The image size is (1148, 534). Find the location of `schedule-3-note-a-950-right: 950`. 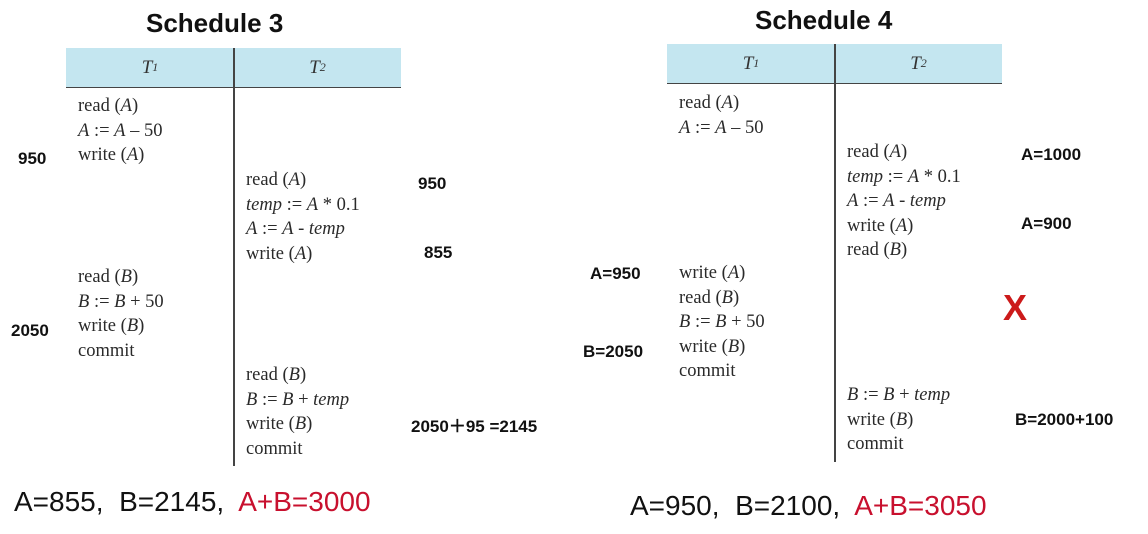

schedule-3-note-a-950-right: 950 is located at coordinates (432, 183).